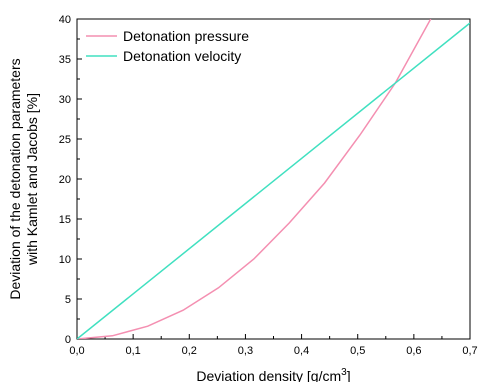 The image size is (481, 382). I want to click on x-tick-label: 0,6, so click(413, 351).